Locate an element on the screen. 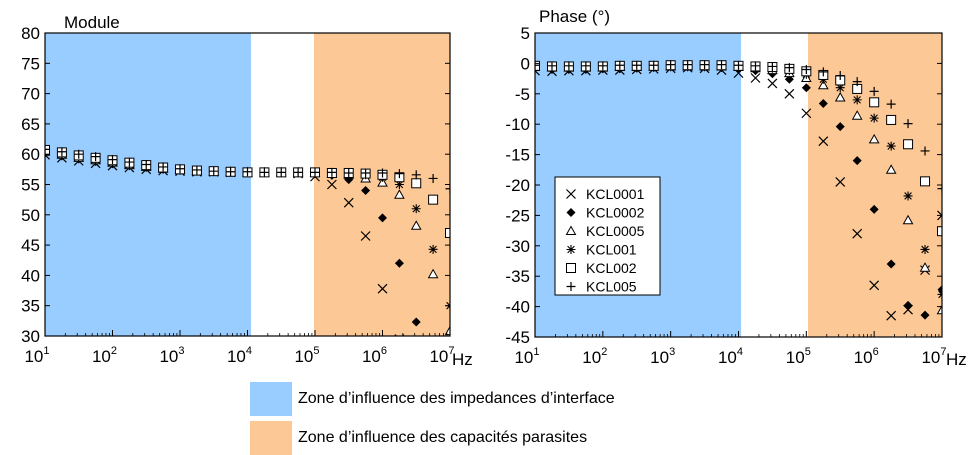  legend-marker-kcl001 is located at coordinates (571, 249).